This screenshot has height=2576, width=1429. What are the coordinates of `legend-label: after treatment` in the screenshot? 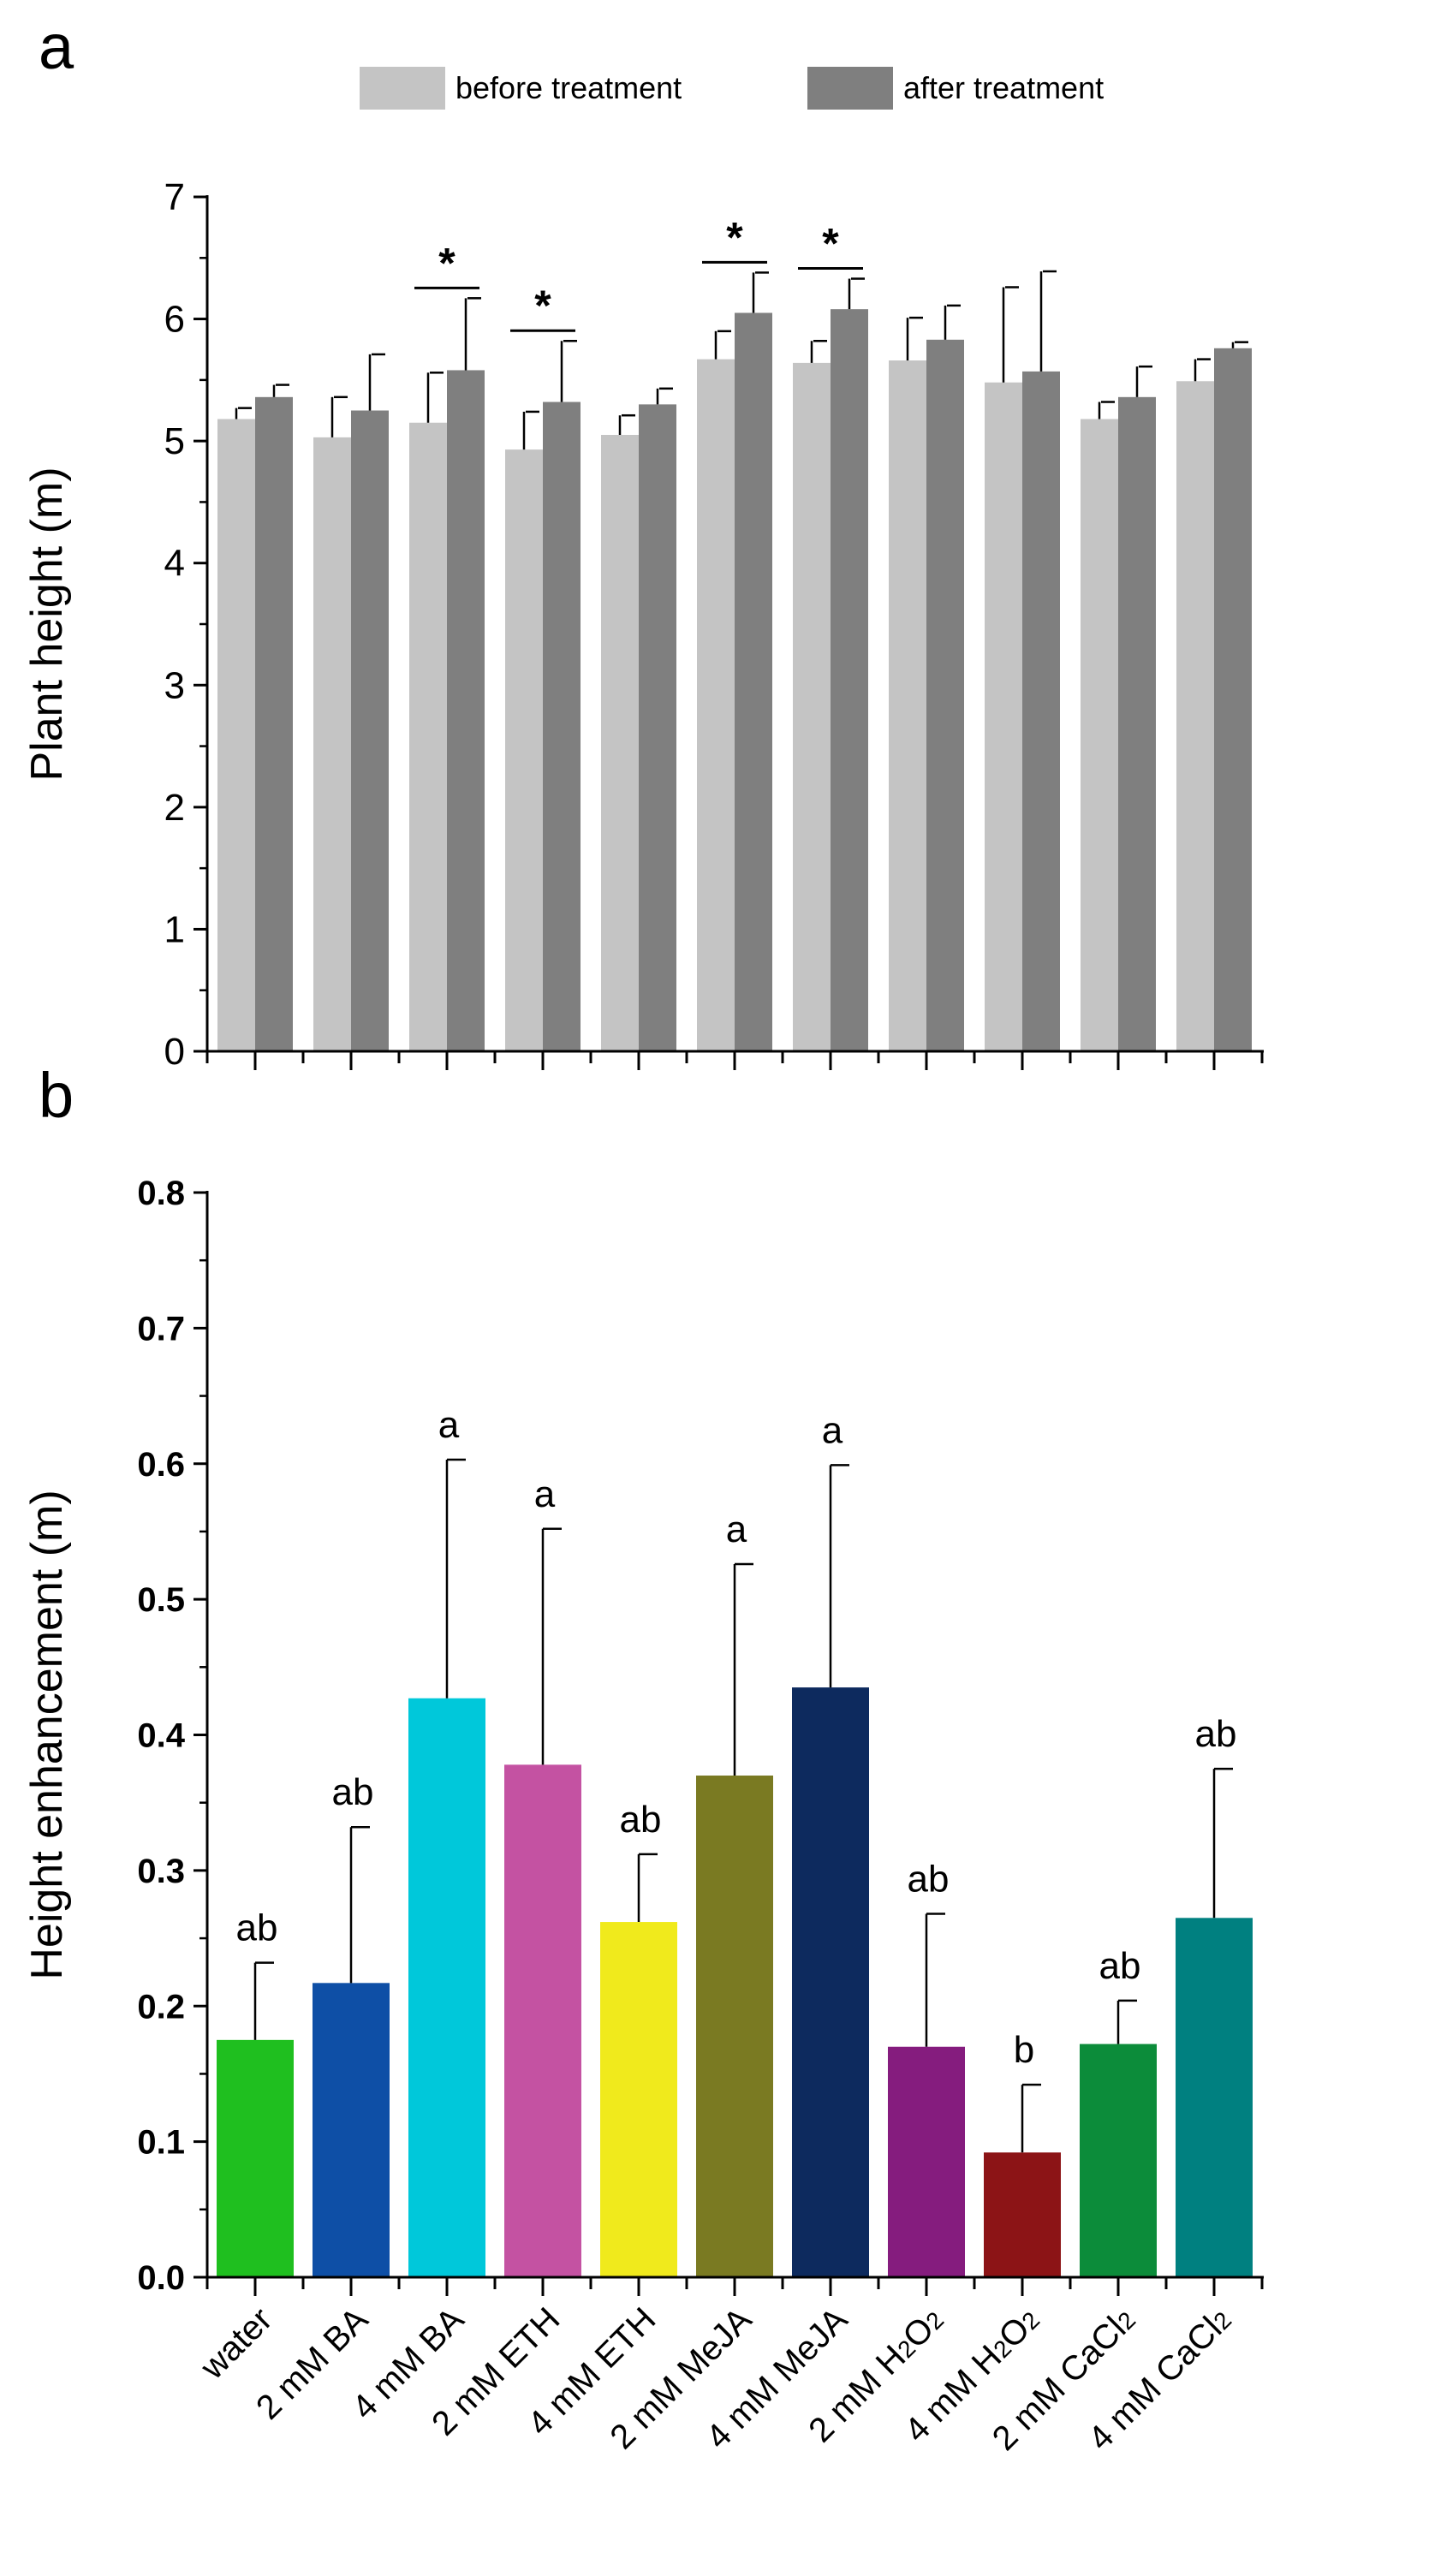 It's located at (1003, 88).